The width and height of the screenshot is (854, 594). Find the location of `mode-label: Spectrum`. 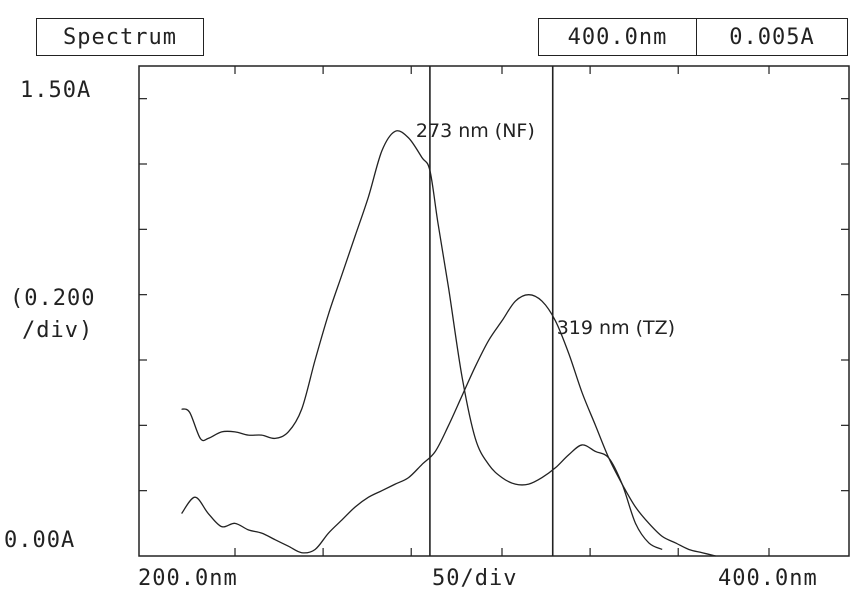

mode-label: Spectrum is located at coordinates (120, 37).